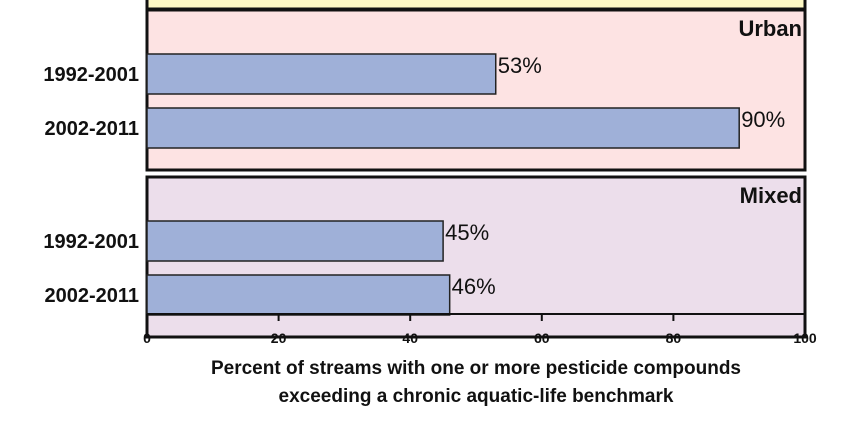 This screenshot has width=850, height=425. Describe the element at coordinates (763, 119) in the screenshot. I see `data-label: 90%` at that location.